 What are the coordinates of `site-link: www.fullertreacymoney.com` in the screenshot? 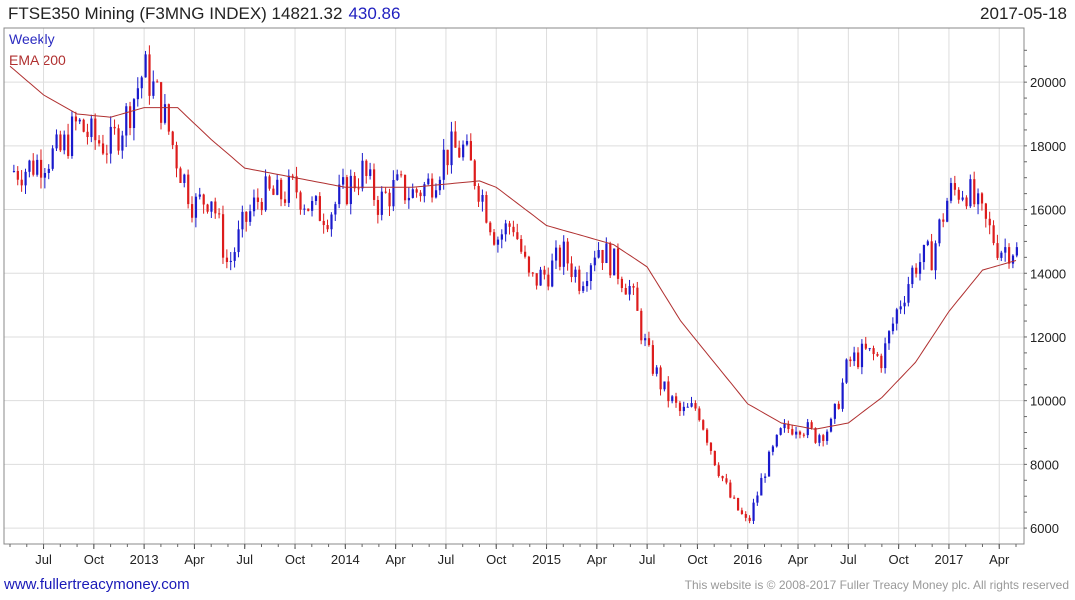 It's located at (97, 584).